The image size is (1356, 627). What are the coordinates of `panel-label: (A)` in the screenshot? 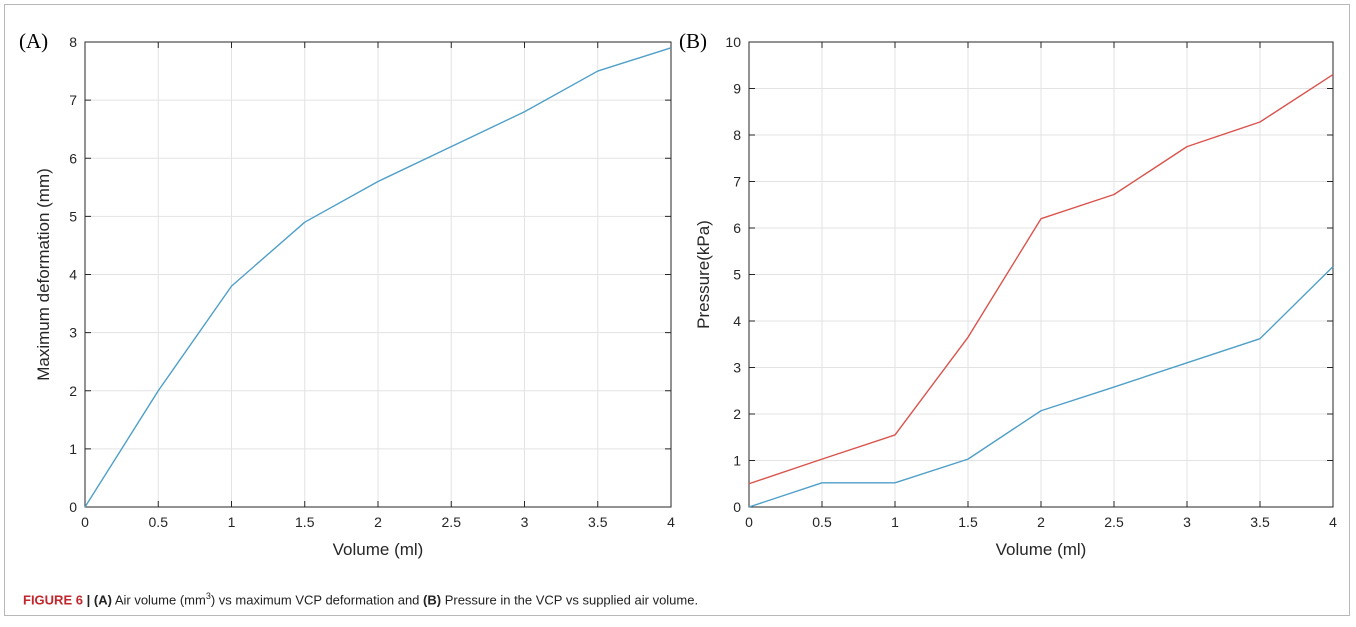 It's located at (33, 41).